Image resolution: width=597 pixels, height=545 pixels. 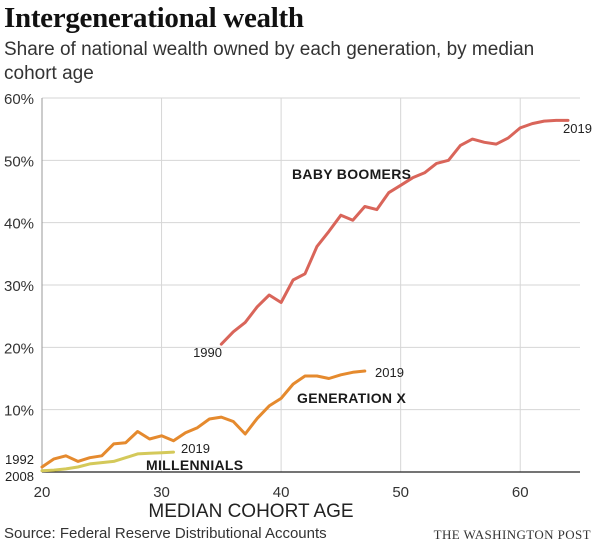 What do you see at coordinates (351, 398) in the screenshot?
I see `series-label-generation-x: GENERATION X` at bounding box center [351, 398].